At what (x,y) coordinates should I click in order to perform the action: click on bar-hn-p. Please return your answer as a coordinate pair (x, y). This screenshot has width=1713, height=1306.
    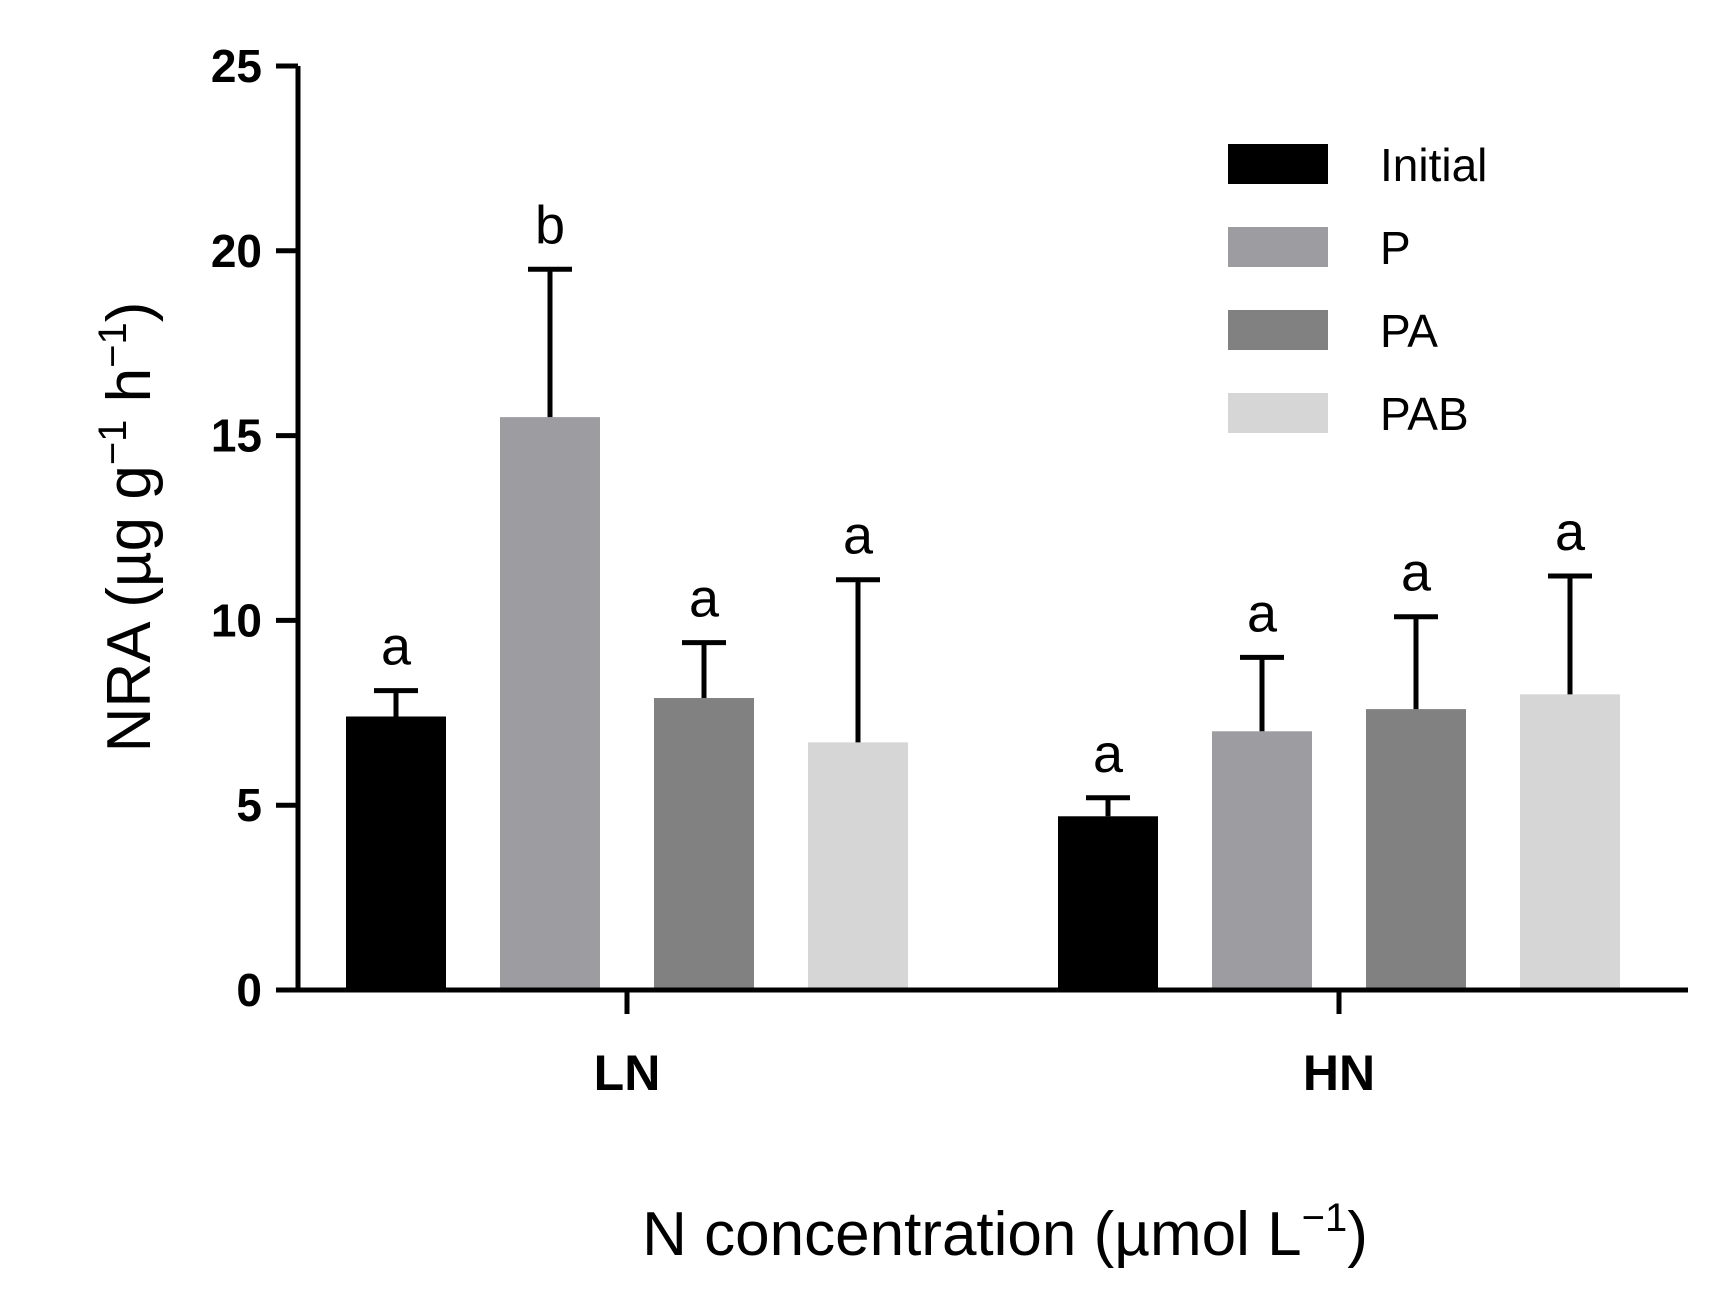
    Looking at the image, I should click on (1262, 860).